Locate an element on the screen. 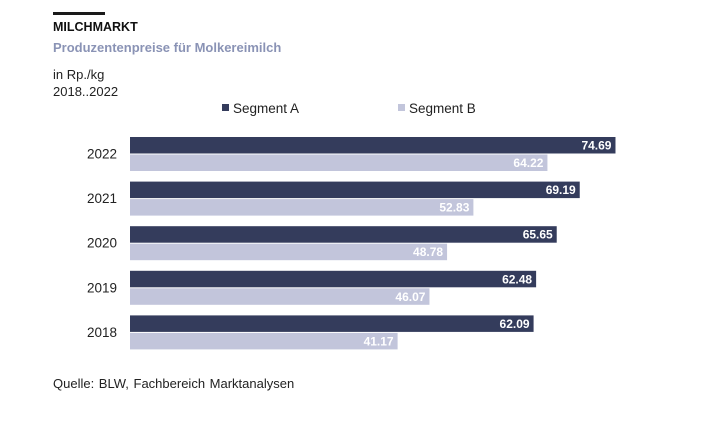 This screenshot has width=711, height=424. data-label: 62.09 is located at coordinates (515, 324).